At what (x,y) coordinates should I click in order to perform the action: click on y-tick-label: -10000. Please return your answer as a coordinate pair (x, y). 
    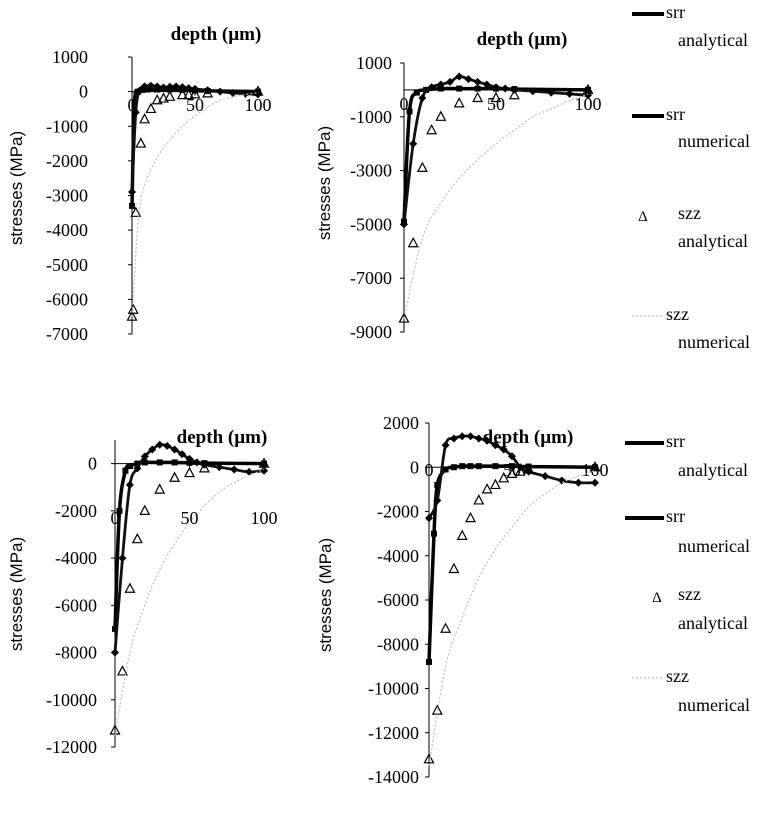
    Looking at the image, I should click on (71, 700).